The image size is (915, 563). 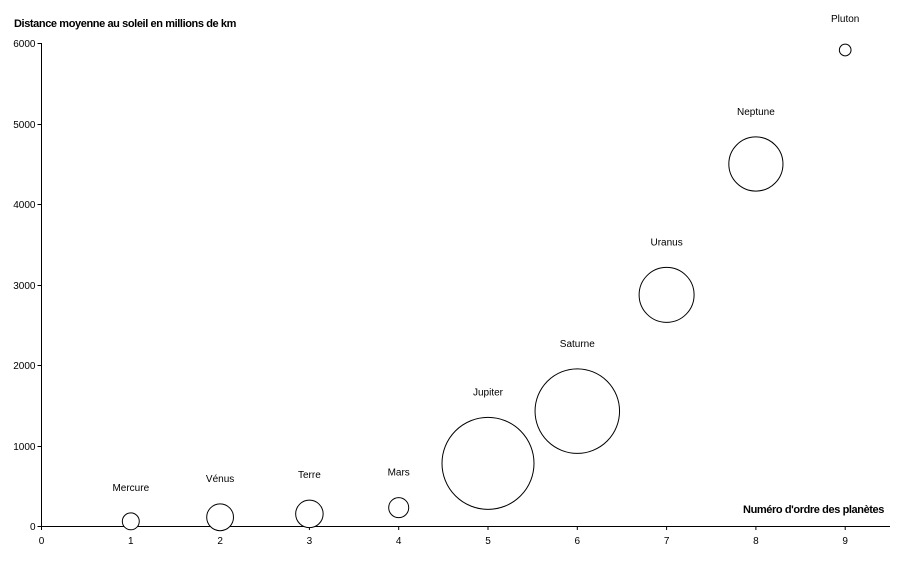 What do you see at coordinates (24, 286) in the screenshot?
I see `y-tick-label: 3000` at bounding box center [24, 286].